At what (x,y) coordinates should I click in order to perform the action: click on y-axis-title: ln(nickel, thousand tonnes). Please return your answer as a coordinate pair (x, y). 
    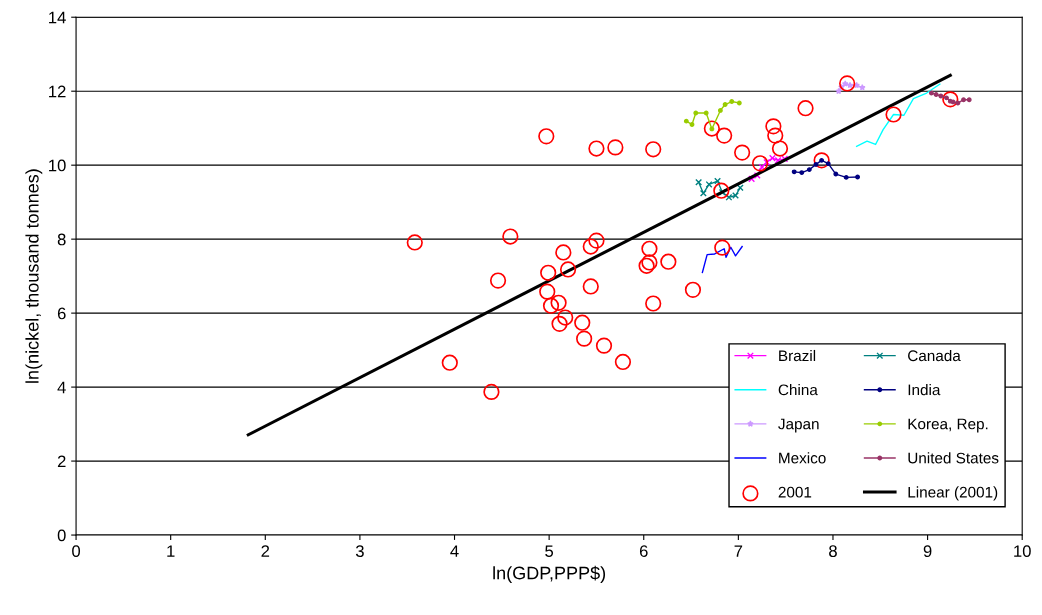
    Looking at the image, I should click on (34, 276).